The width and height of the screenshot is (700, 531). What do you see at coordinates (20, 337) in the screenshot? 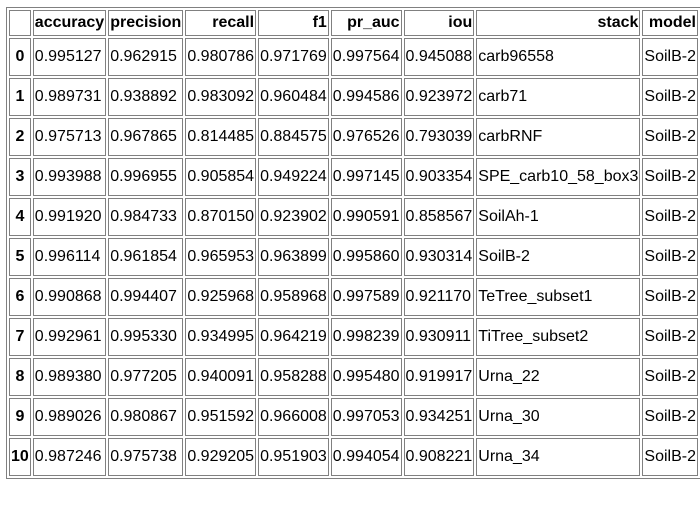
I see `cell-index: 7` at bounding box center [20, 337].